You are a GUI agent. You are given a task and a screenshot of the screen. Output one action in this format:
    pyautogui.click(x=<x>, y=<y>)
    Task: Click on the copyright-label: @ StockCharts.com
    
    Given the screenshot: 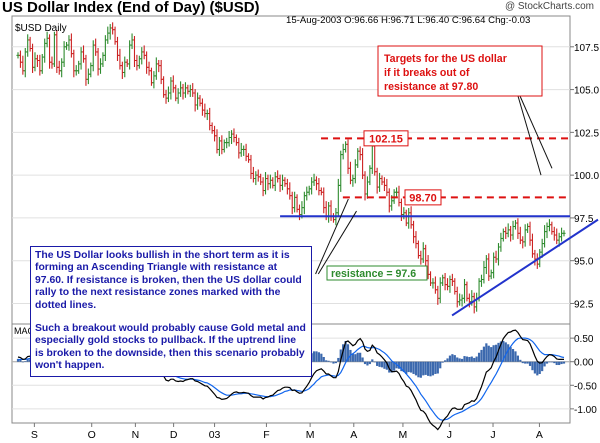 What is the action you would take?
    pyautogui.click(x=549, y=6)
    